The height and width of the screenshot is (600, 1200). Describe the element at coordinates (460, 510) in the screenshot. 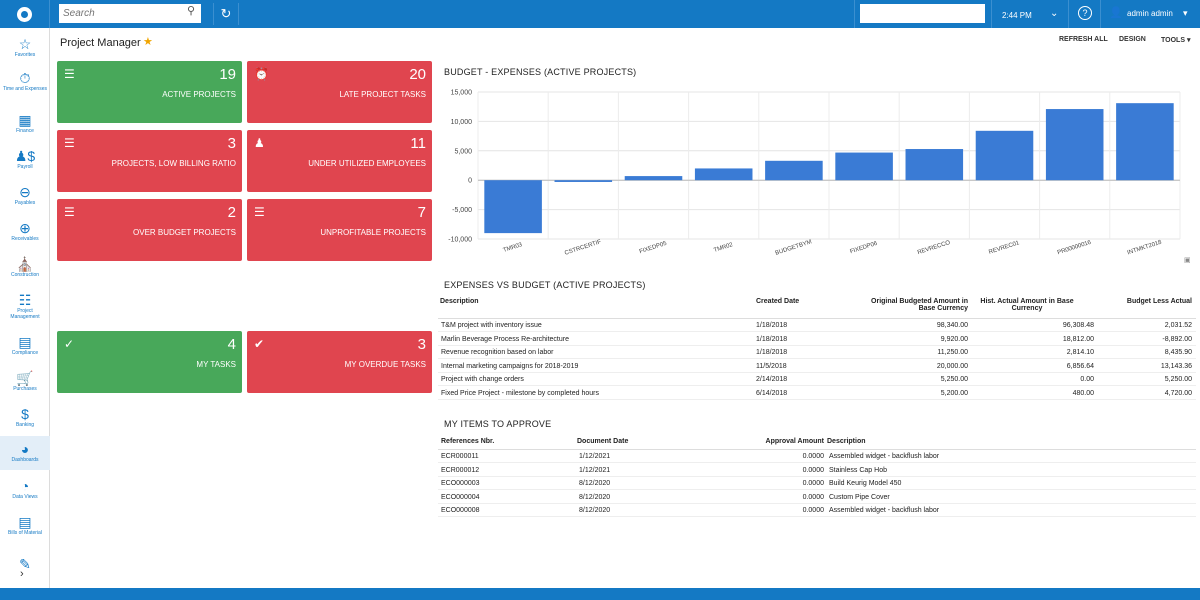

I see `cell-reference-nbr: ECO000008` at that location.